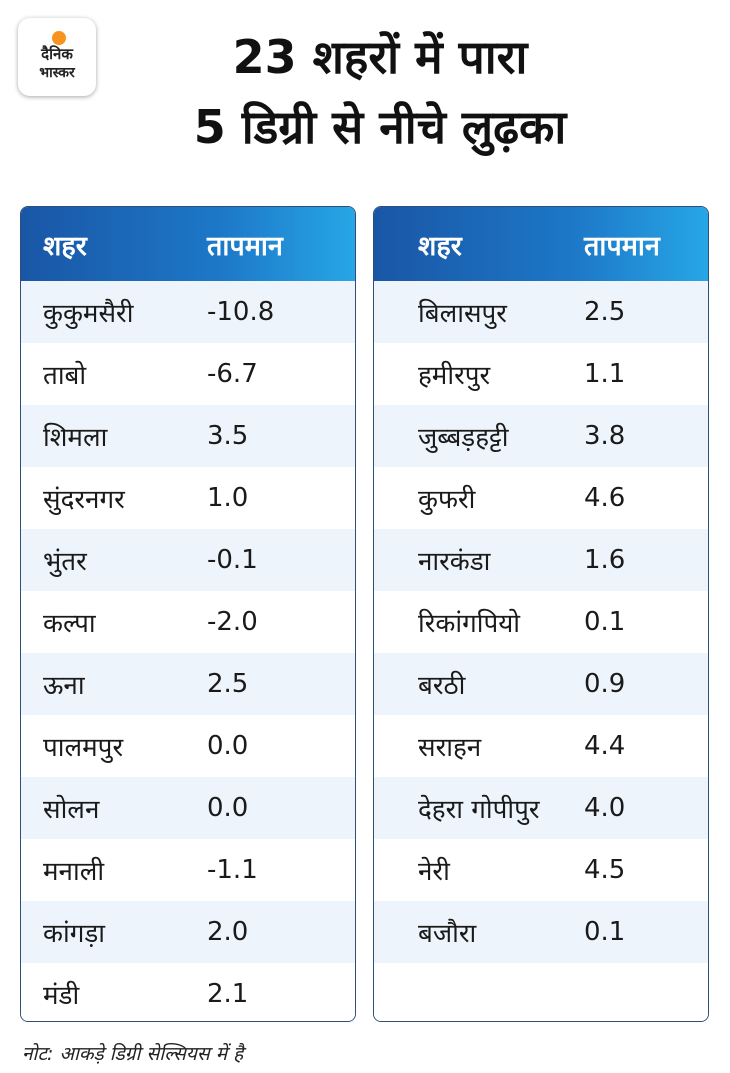  What do you see at coordinates (83, 748) in the screenshot?
I see `city-cell: पालमपुर` at bounding box center [83, 748].